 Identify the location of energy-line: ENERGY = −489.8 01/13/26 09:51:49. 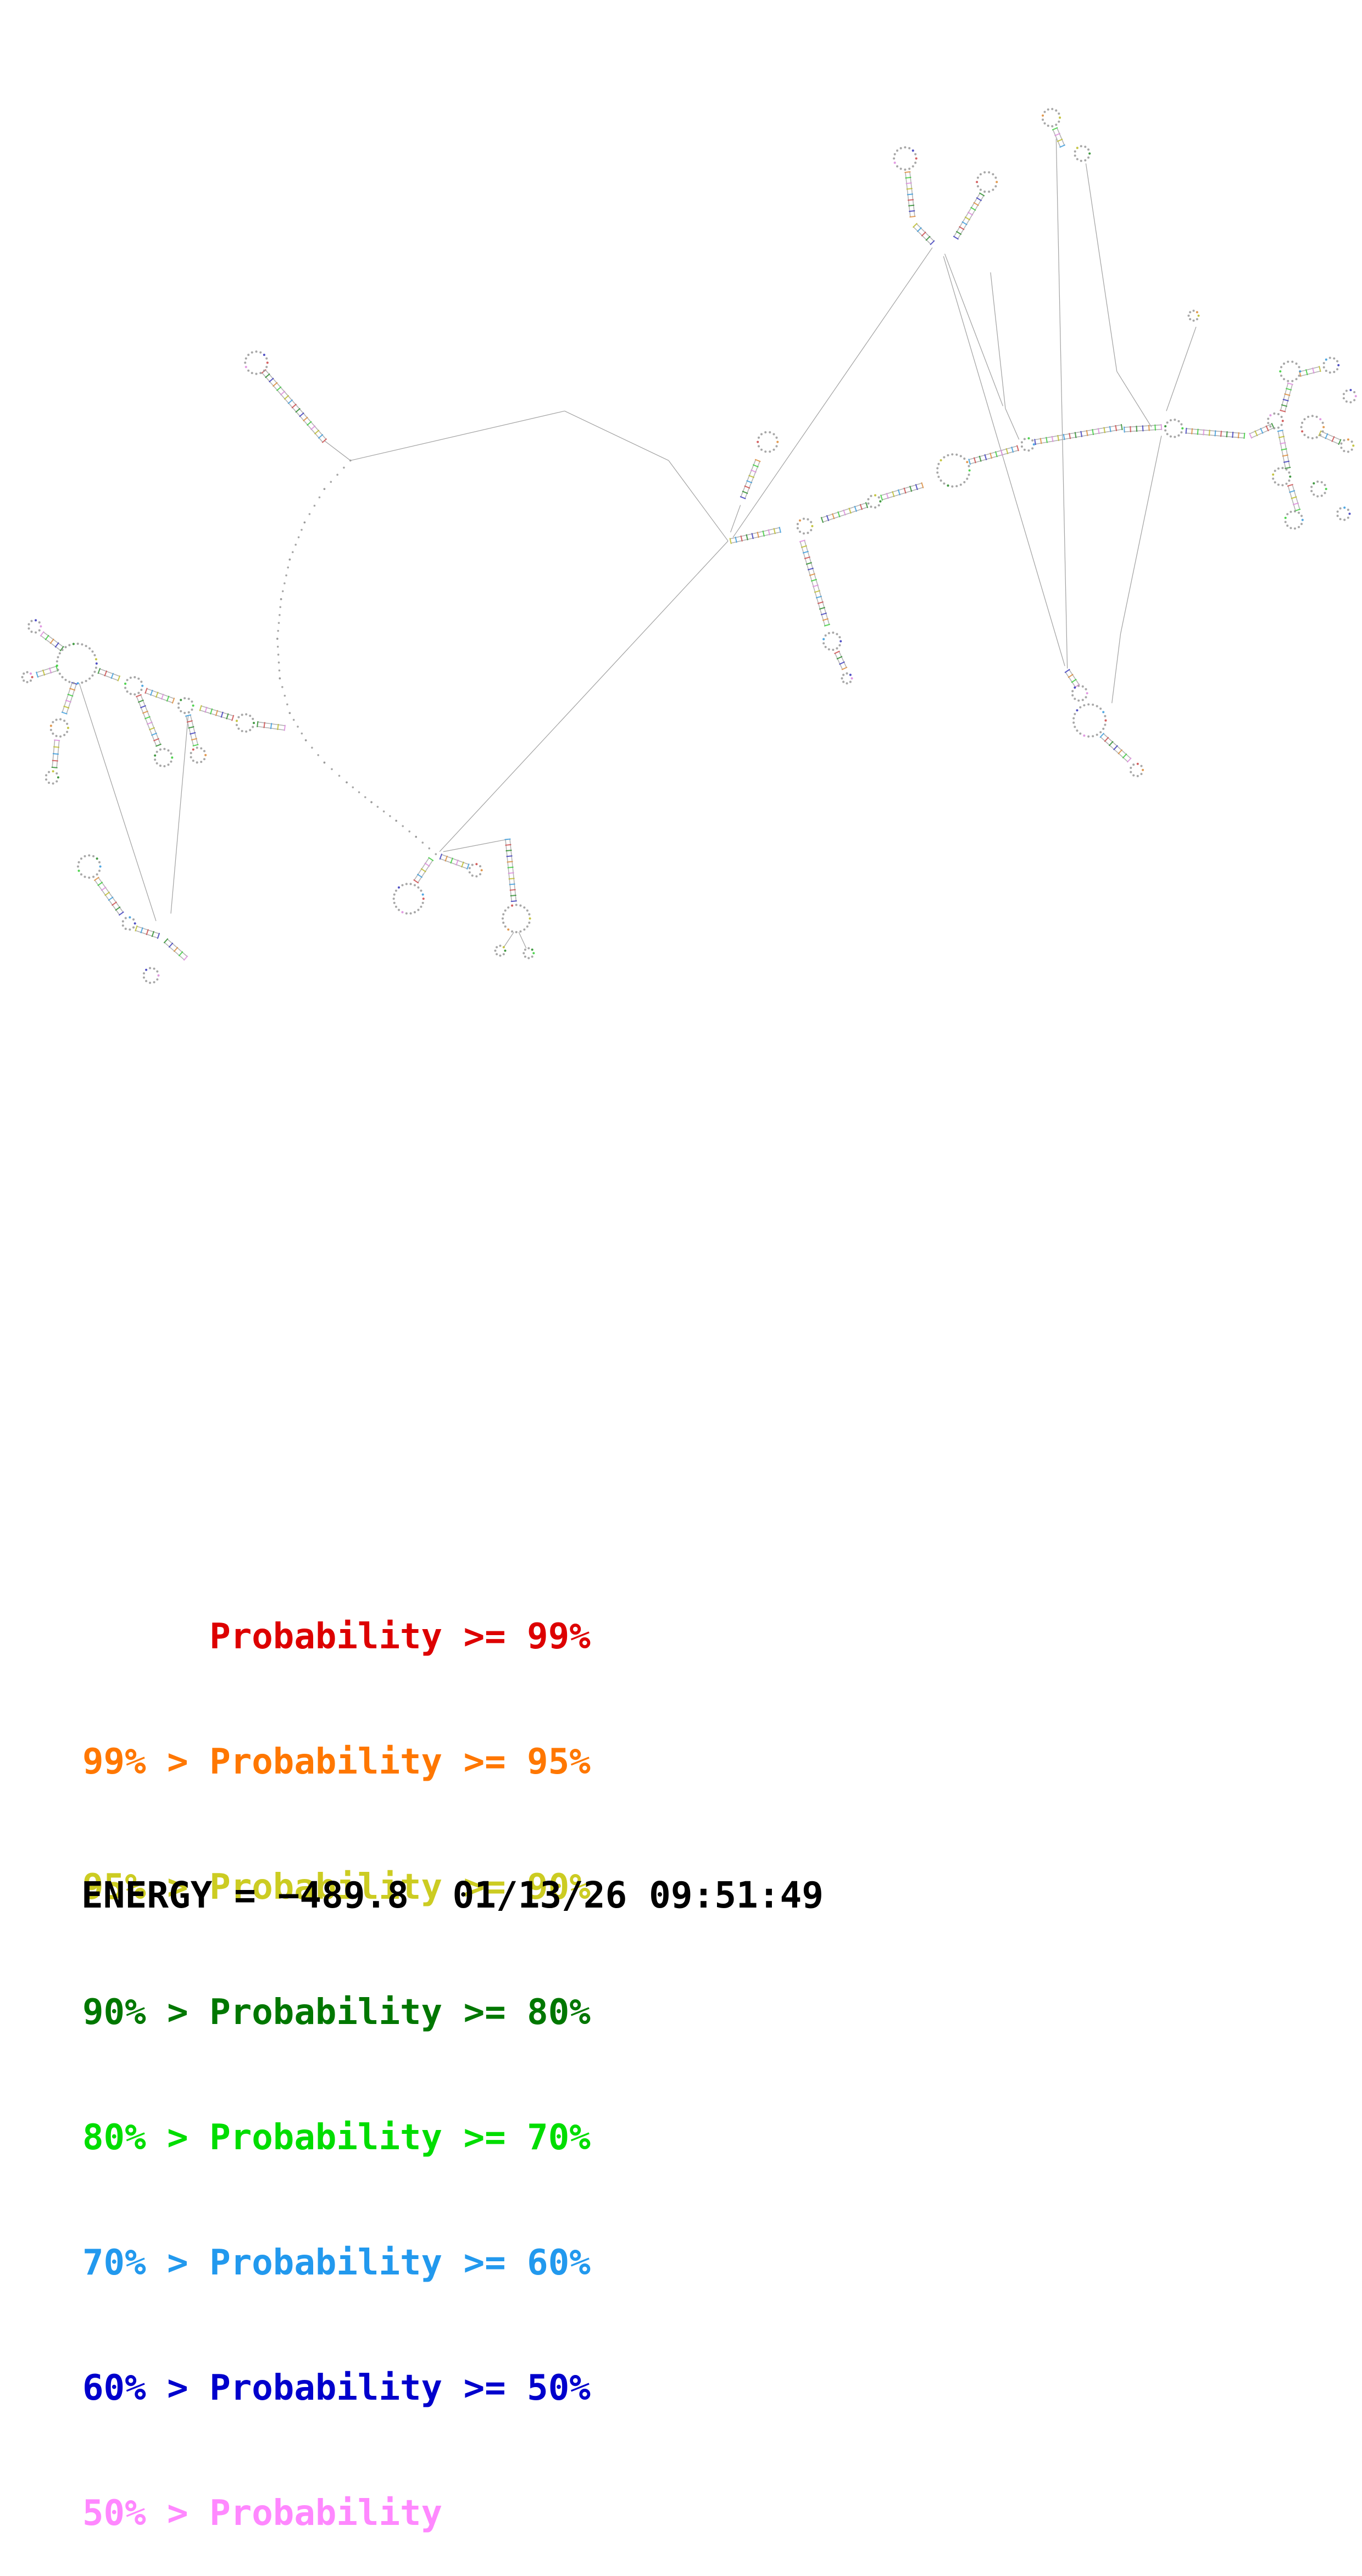
(452, 1895).